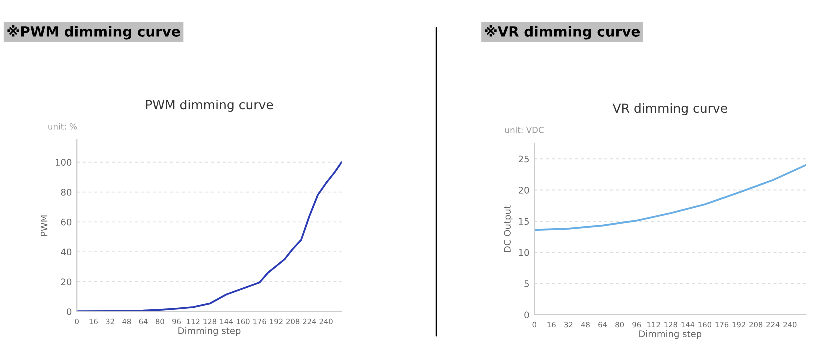 The height and width of the screenshot is (350, 838). Describe the element at coordinates (210, 106) in the screenshot. I see `chart-title: PWM dimming curve` at that location.